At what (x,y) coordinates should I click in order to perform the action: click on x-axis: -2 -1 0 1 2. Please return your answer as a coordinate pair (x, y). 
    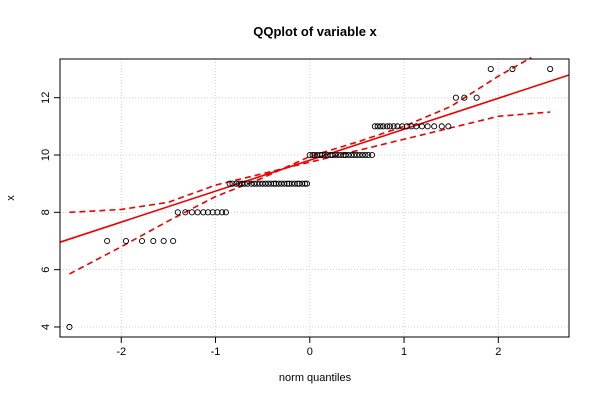
    Looking at the image, I should click on (308, 347).